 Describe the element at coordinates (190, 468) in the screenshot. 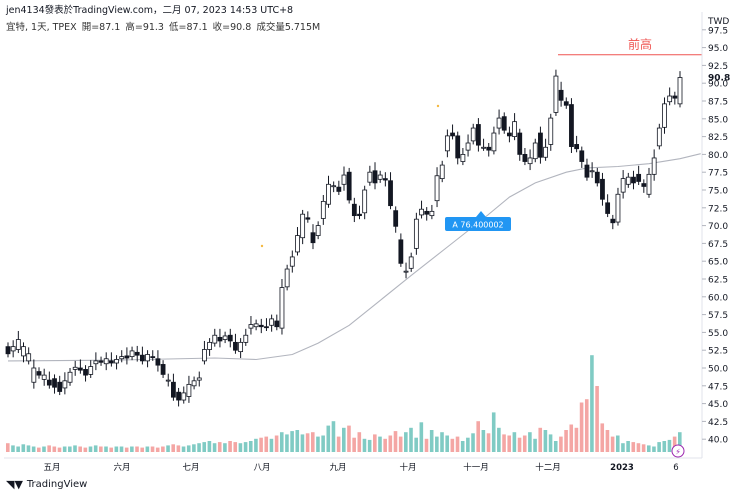

I see `x-tick-label: 七月` at that location.